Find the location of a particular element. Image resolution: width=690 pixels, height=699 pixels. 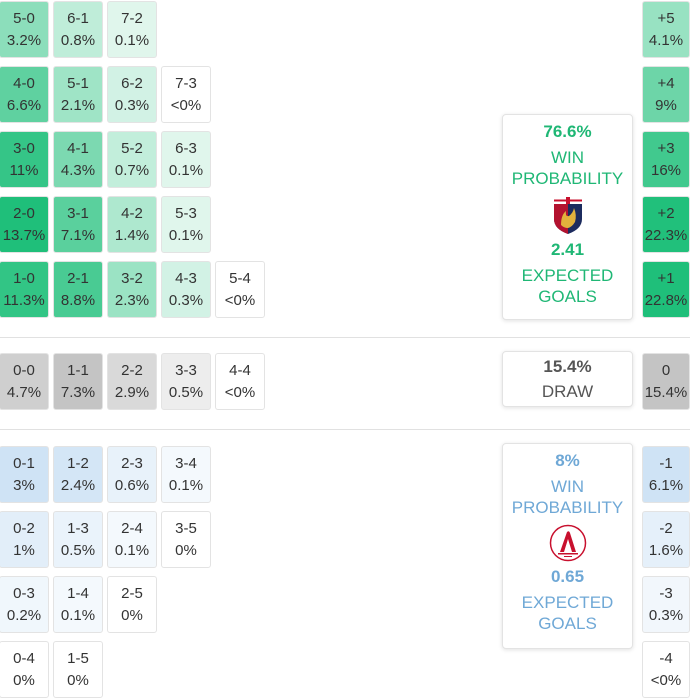

away-margin-cell-probability: 1.6% is located at coordinates (666, 550).